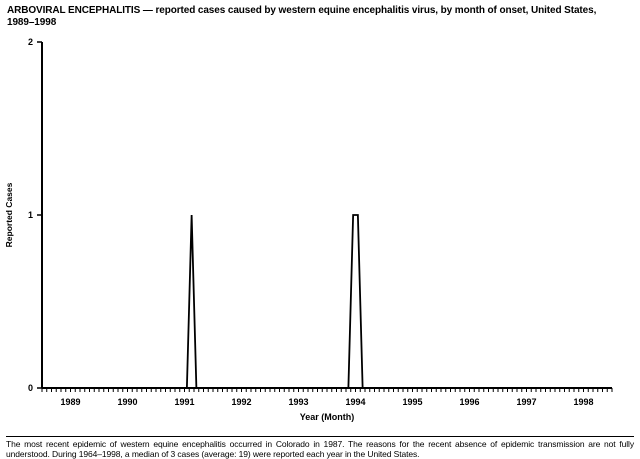  I want to click on footnote-divider, so click(320, 436).